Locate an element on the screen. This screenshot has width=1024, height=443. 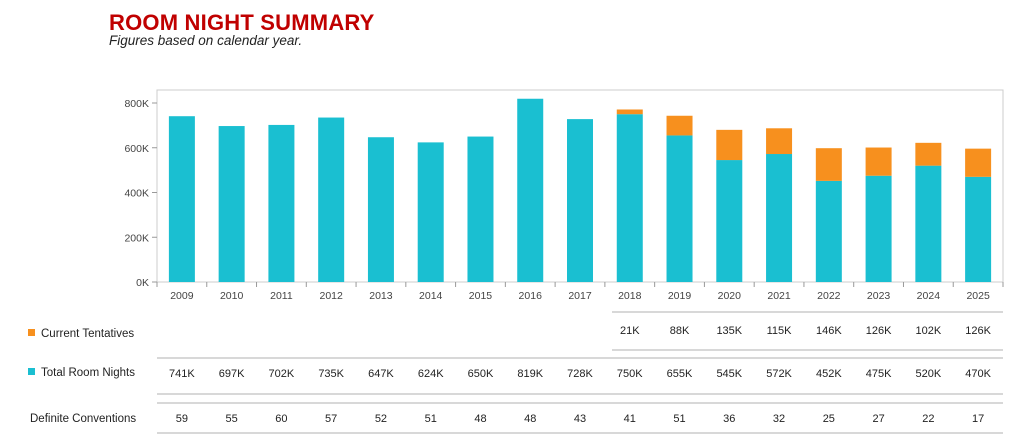
legend-label-current-tentatives: Current Tentatives is located at coordinates (87, 334).